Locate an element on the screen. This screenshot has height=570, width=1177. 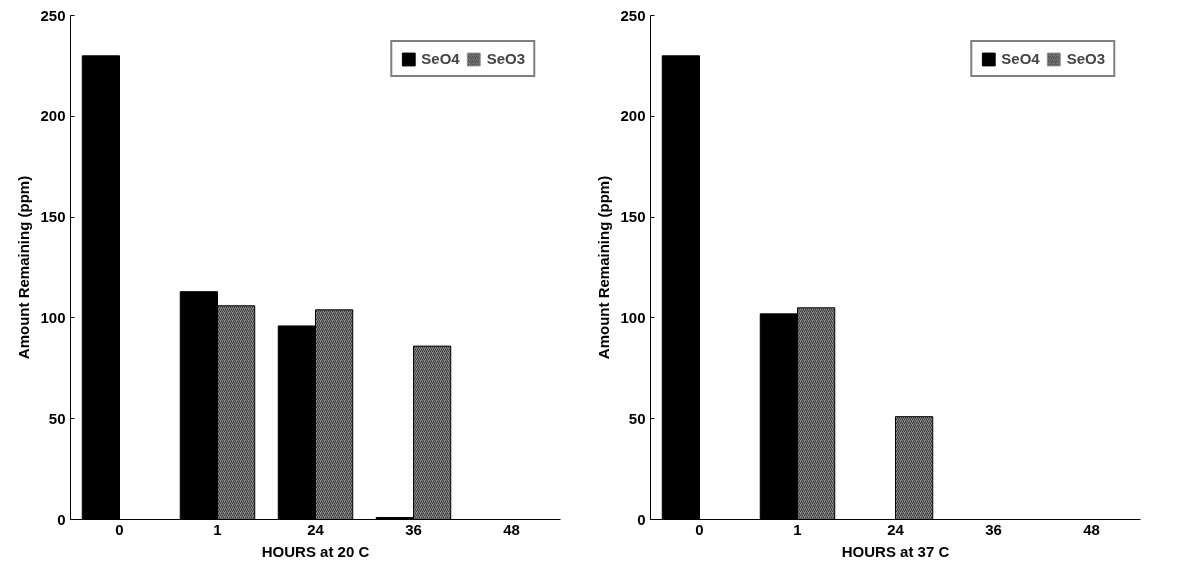
x-axis-title: HOURS at 20 C is located at coordinates (315, 551).